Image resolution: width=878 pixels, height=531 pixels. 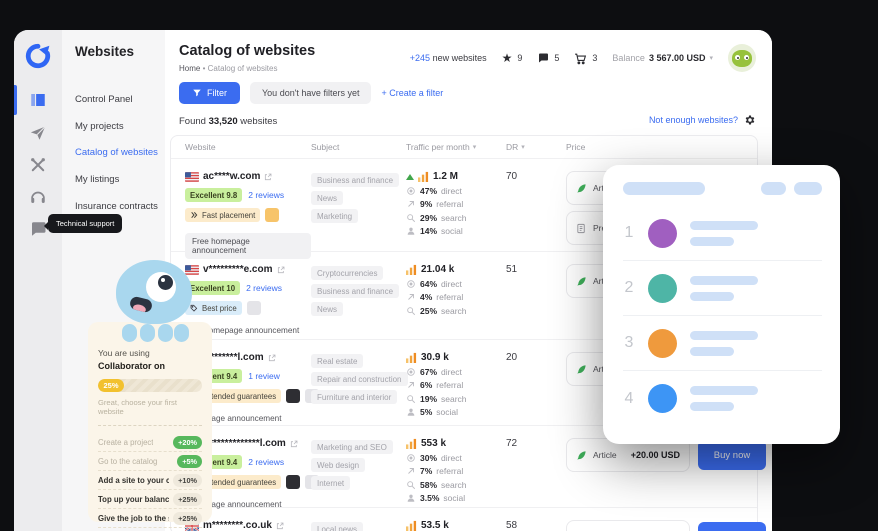 I want to click on rating-badge: Excellent 9.8, so click(x=214, y=195).